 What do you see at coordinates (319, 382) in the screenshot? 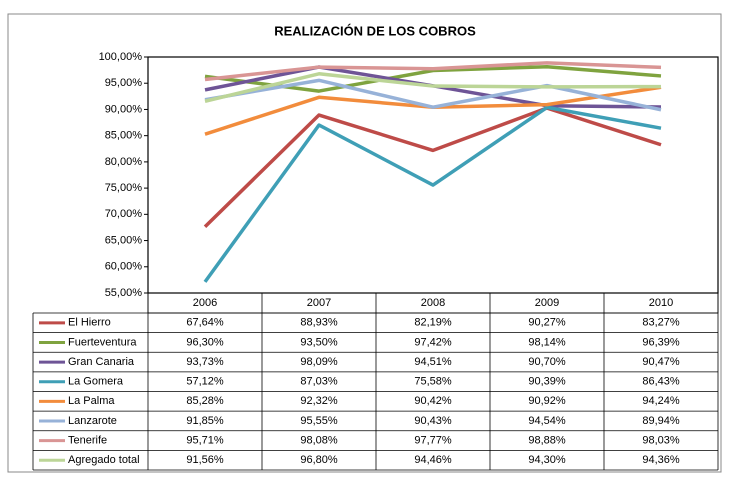
I see `data-label: 87,03%` at bounding box center [319, 382].